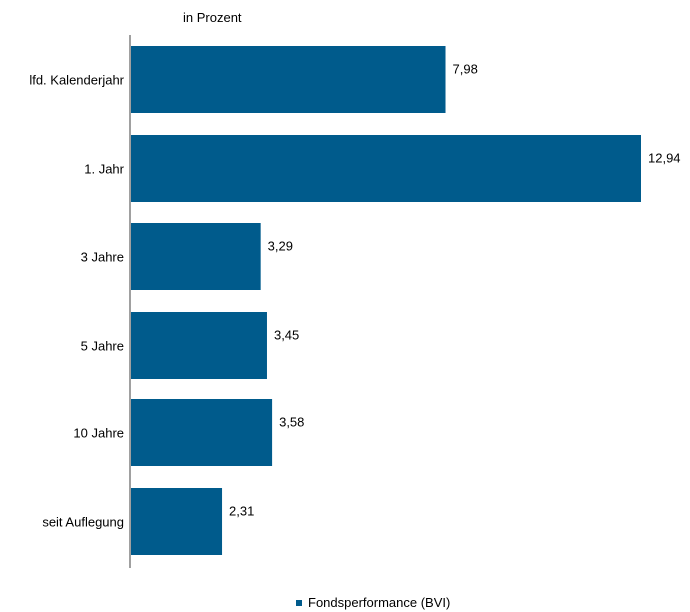  Describe the element at coordinates (76, 80) in the screenshot. I see `category-label-0: lfd. Kalenderjahr` at that location.